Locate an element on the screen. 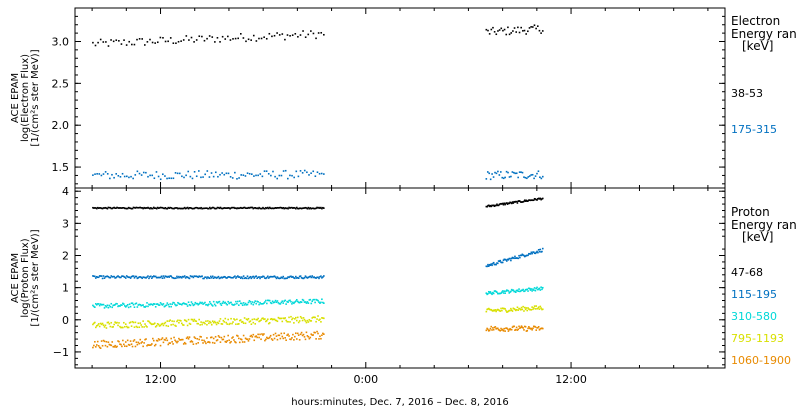 This screenshot has height=410, width=800. y-tick-label: 3 is located at coordinates (65, 223).